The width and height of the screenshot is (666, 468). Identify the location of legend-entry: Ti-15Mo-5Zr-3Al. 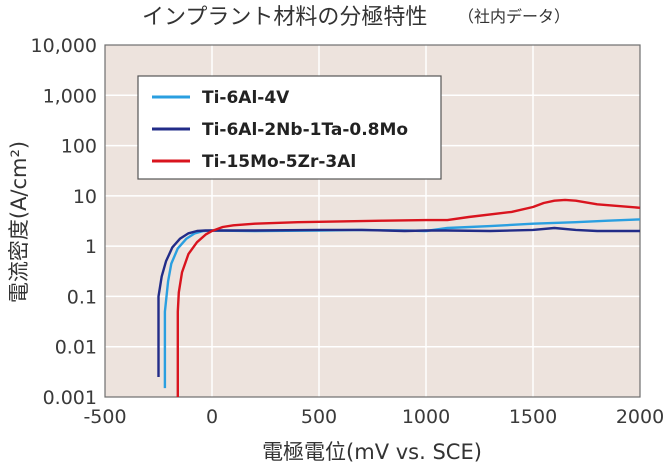
(279, 162).